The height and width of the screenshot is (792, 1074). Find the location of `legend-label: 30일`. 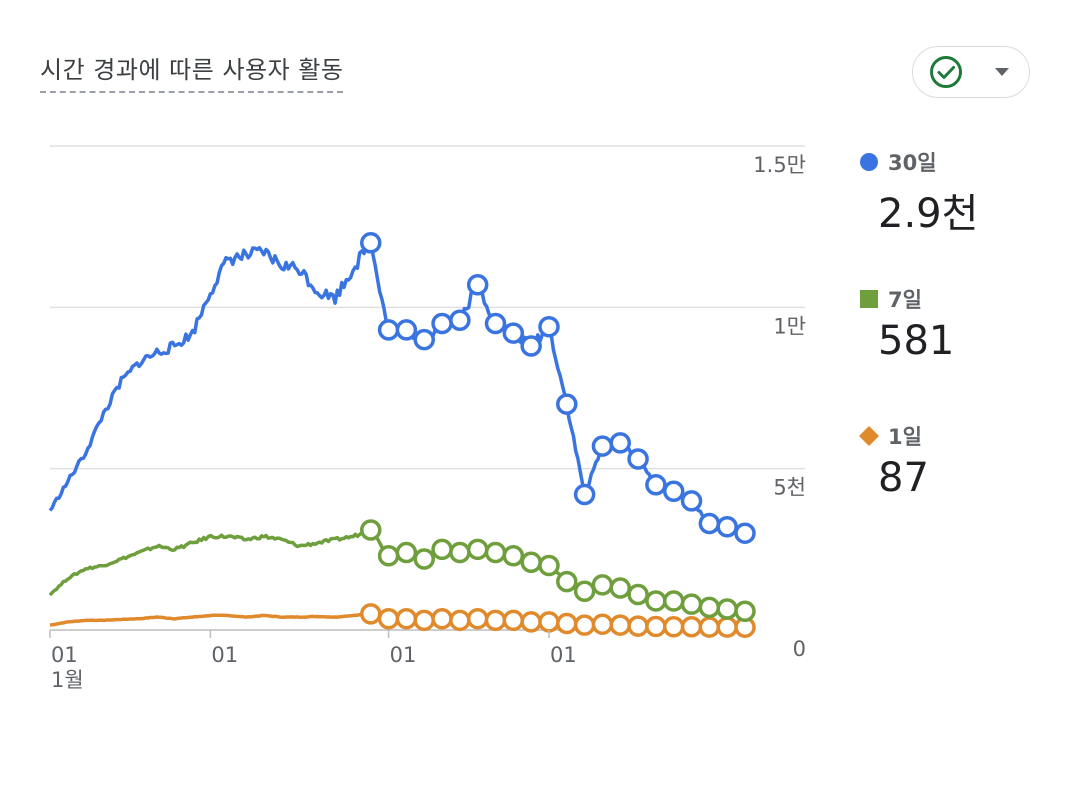

legend-label: 30일 is located at coordinates (912, 163).